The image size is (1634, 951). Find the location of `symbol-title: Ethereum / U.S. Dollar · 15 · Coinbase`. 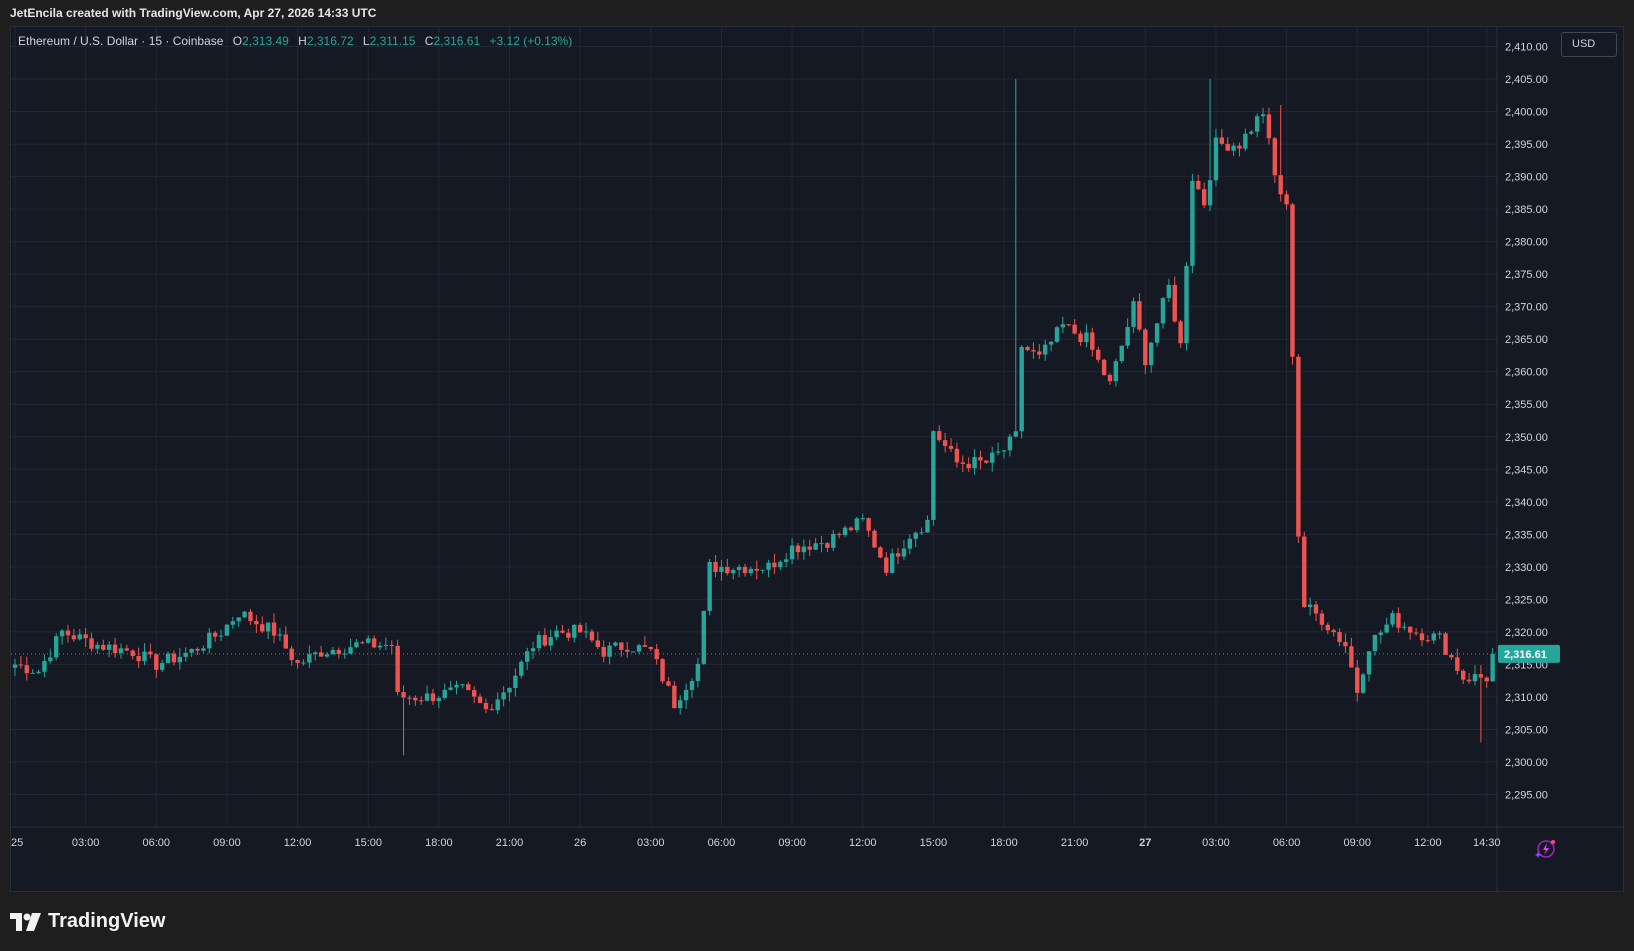

symbol-title: Ethereum / U.S. Dollar · 15 · Coinbase is located at coordinates (121, 41).